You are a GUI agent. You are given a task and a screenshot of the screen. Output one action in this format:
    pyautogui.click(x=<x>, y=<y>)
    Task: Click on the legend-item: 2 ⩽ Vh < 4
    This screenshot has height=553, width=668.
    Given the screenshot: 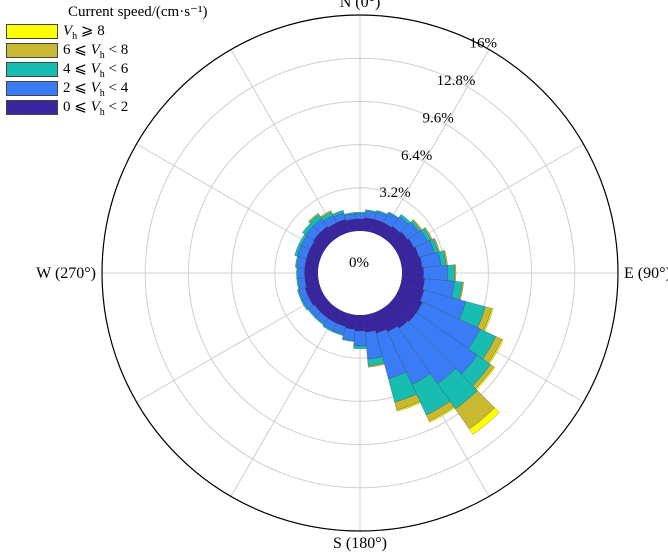 What is the action you would take?
    pyautogui.click(x=106, y=89)
    